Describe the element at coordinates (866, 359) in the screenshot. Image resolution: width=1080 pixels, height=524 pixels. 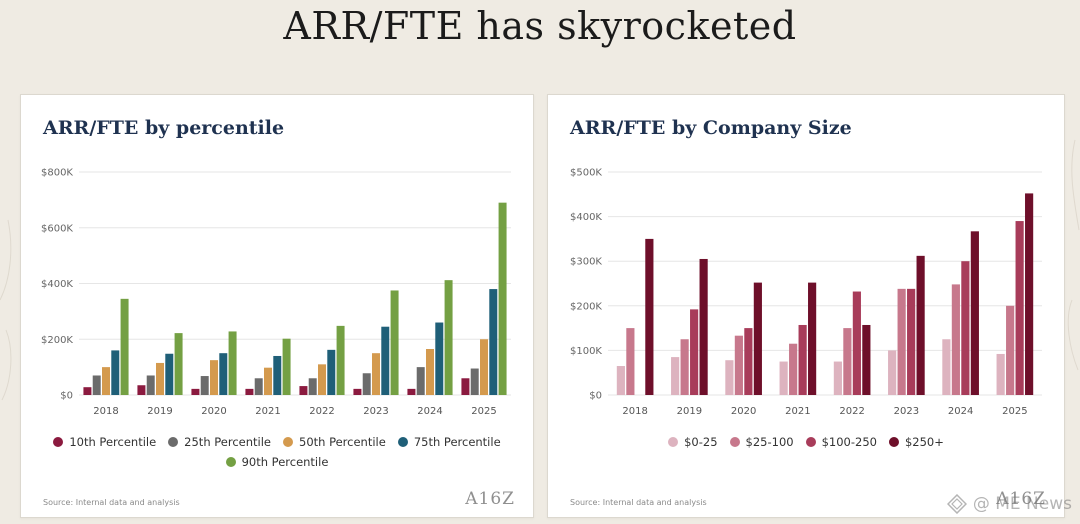
I see `bar-250-2022` at that location.